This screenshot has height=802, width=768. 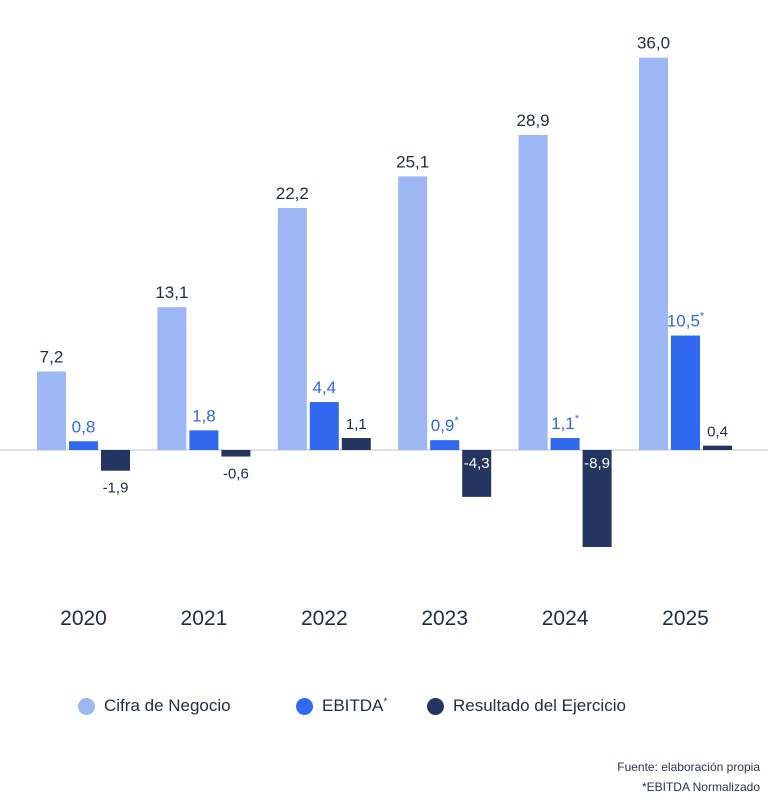 What do you see at coordinates (477, 463) in the screenshot?
I see `data-label-resultado-del-ejercicio-2023: -4,3` at bounding box center [477, 463].